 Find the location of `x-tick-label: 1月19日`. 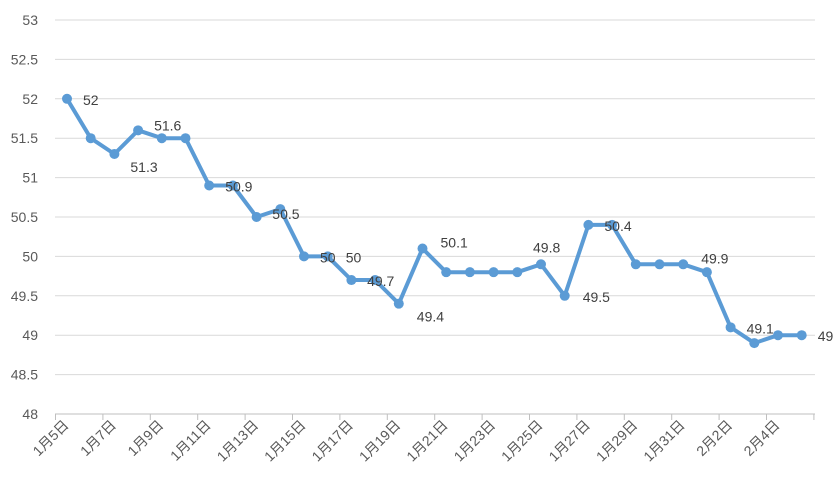

x-tick-label: 1月19日 is located at coordinates (380, 441).